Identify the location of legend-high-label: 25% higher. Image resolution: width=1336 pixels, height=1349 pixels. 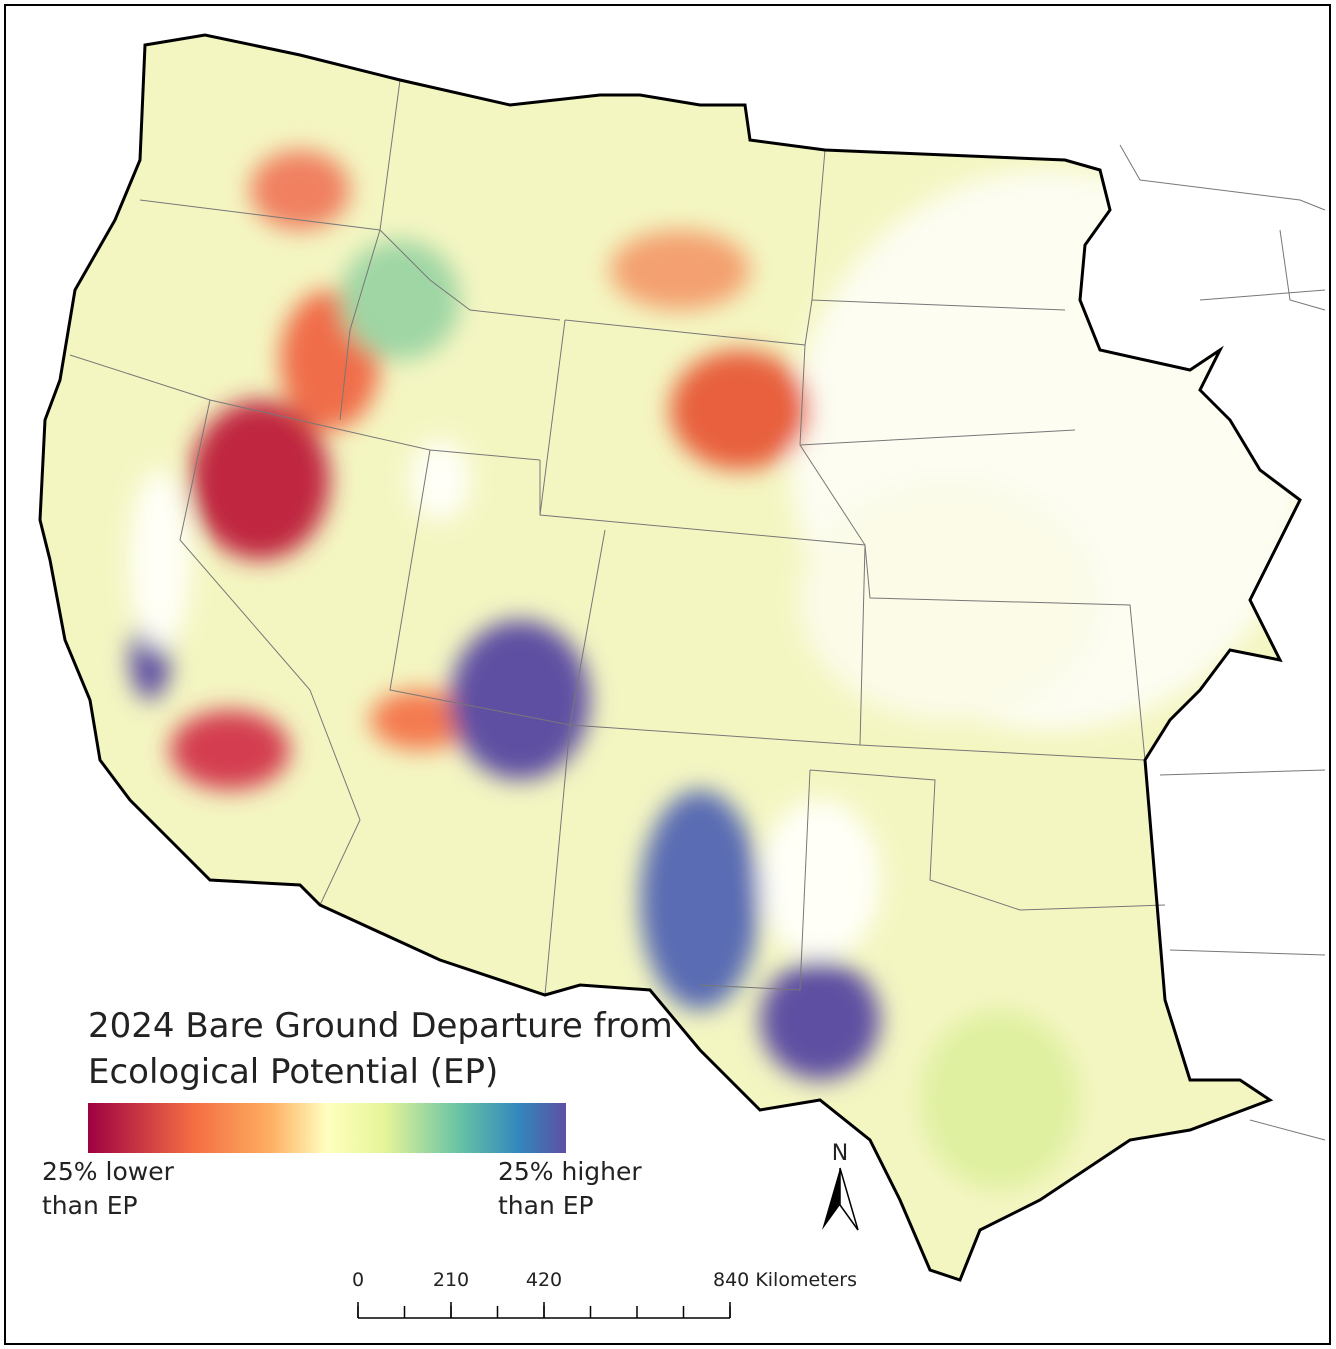
(570, 1171).